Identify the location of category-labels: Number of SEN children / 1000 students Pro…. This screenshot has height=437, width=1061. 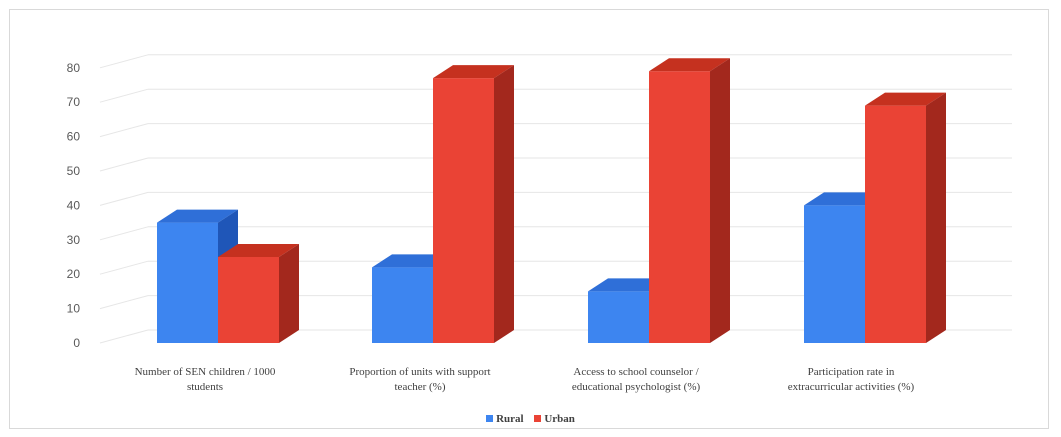
(525, 379).